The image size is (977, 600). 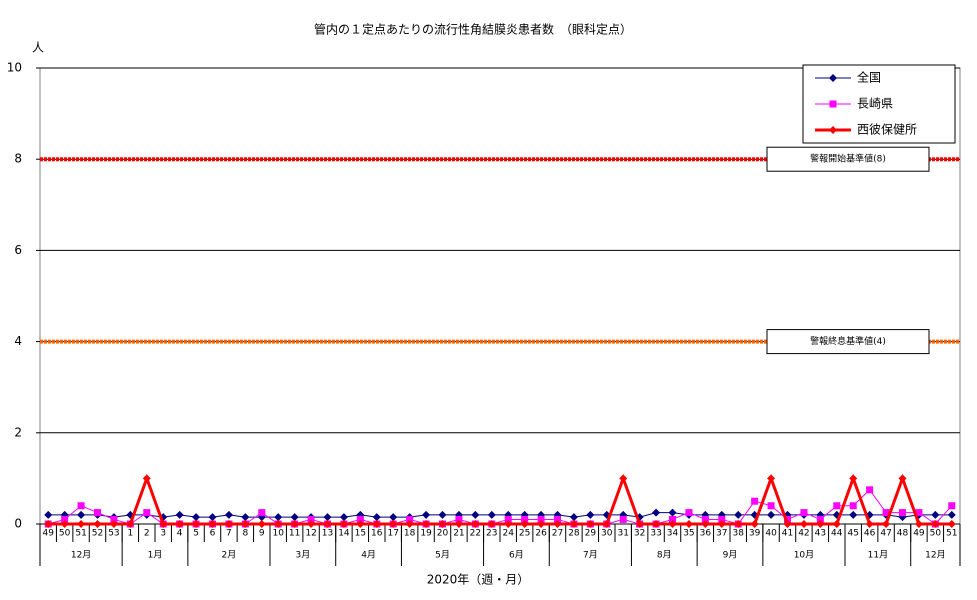 I want to click on x-tick-label: 32, so click(x=639, y=534).